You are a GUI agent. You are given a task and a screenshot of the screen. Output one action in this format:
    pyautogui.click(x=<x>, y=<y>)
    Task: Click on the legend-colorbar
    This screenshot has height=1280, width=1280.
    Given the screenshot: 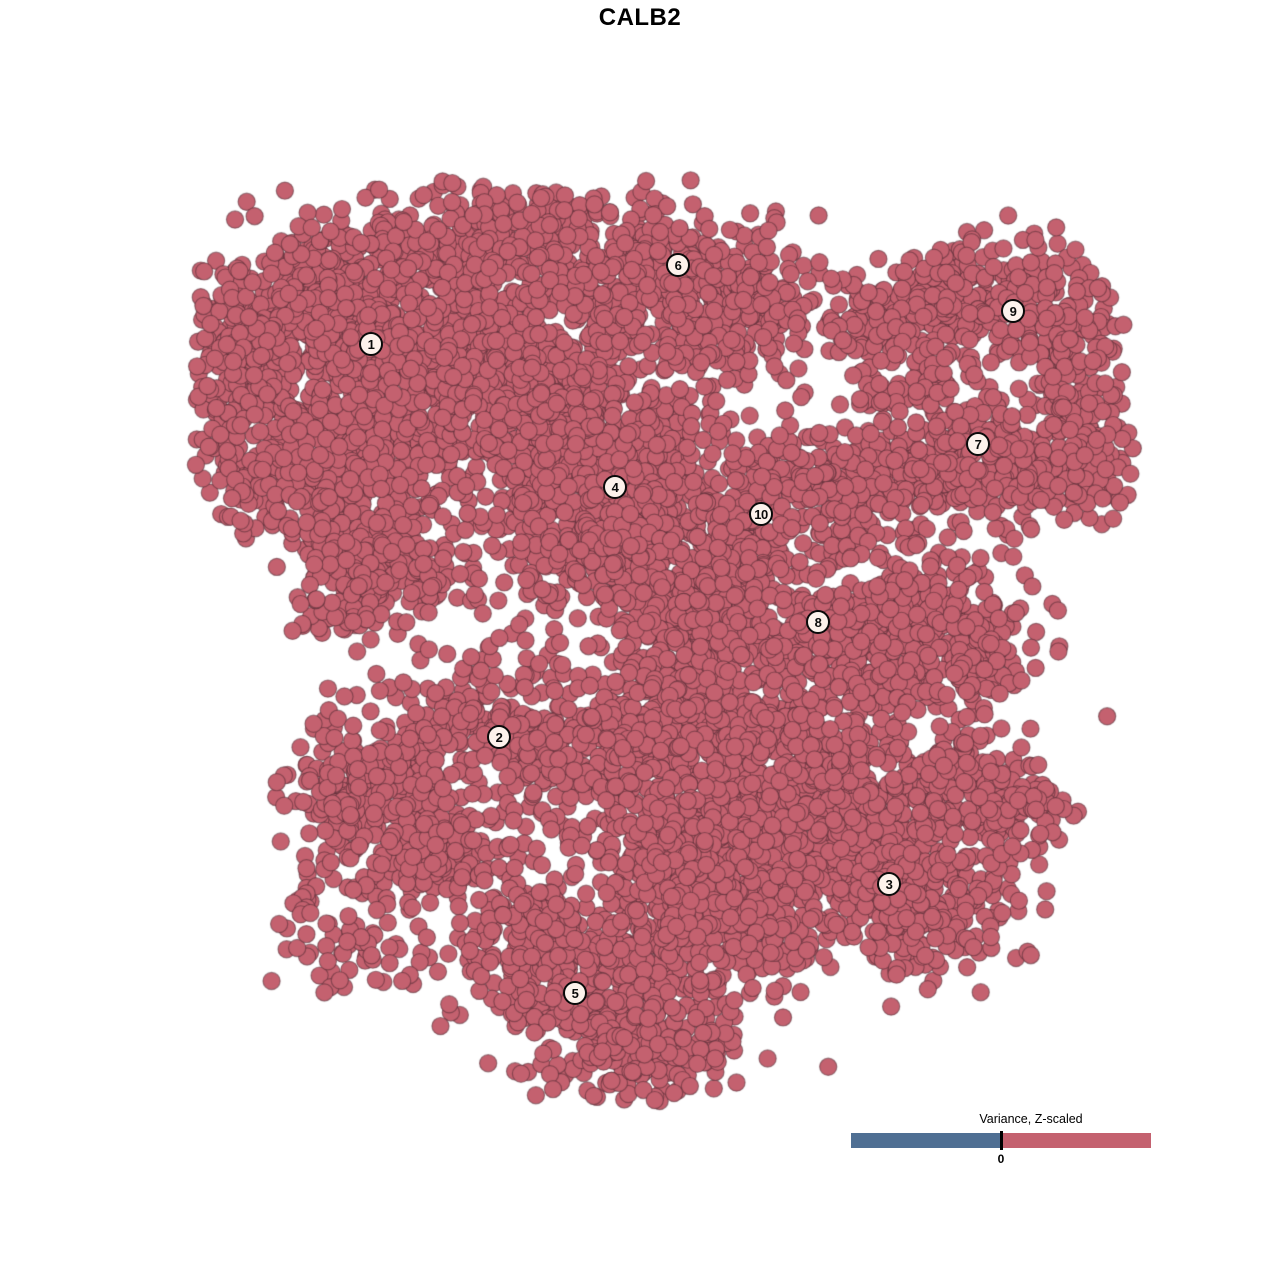 What is the action you would take?
    pyautogui.click(x=1001, y=1140)
    